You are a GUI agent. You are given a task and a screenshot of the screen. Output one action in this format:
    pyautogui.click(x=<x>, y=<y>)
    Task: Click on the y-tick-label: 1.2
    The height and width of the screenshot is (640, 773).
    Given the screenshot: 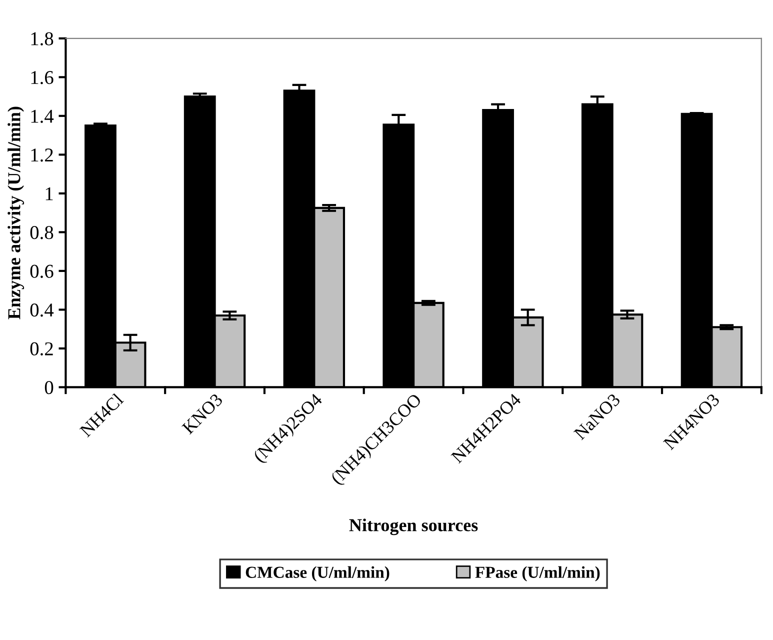 What is the action you would take?
    pyautogui.click(x=42, y=155)
    